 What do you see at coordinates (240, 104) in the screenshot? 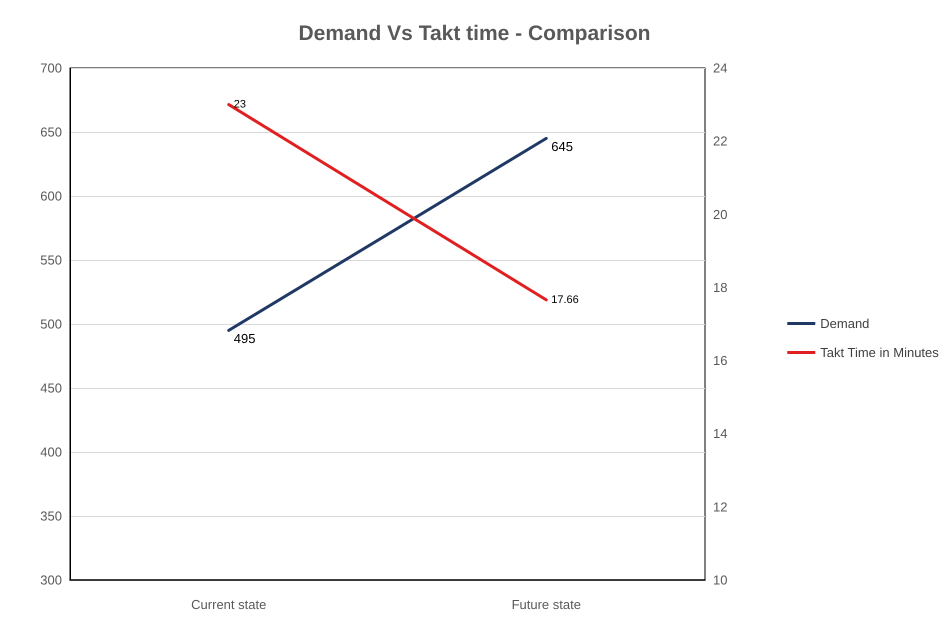
I see `data-label: 23` at bounding box center [240, 104].